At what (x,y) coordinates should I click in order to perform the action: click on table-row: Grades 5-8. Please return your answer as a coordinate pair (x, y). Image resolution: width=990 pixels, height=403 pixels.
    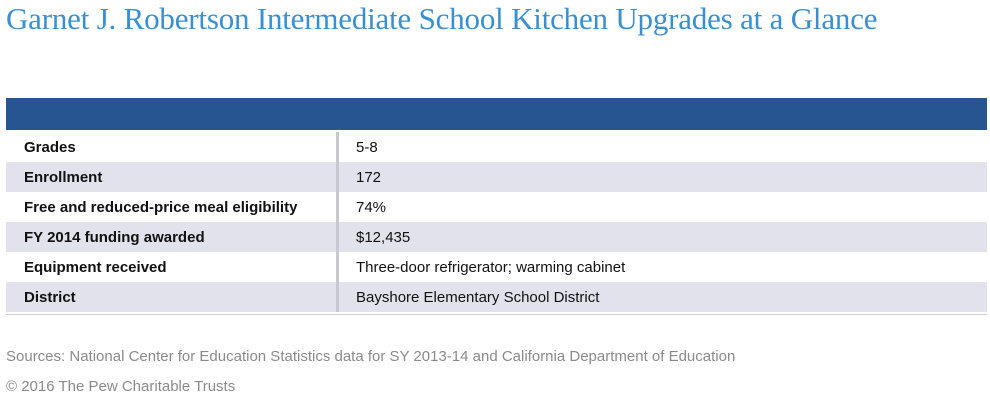
    Looking at the image, I should click on (496, 147).